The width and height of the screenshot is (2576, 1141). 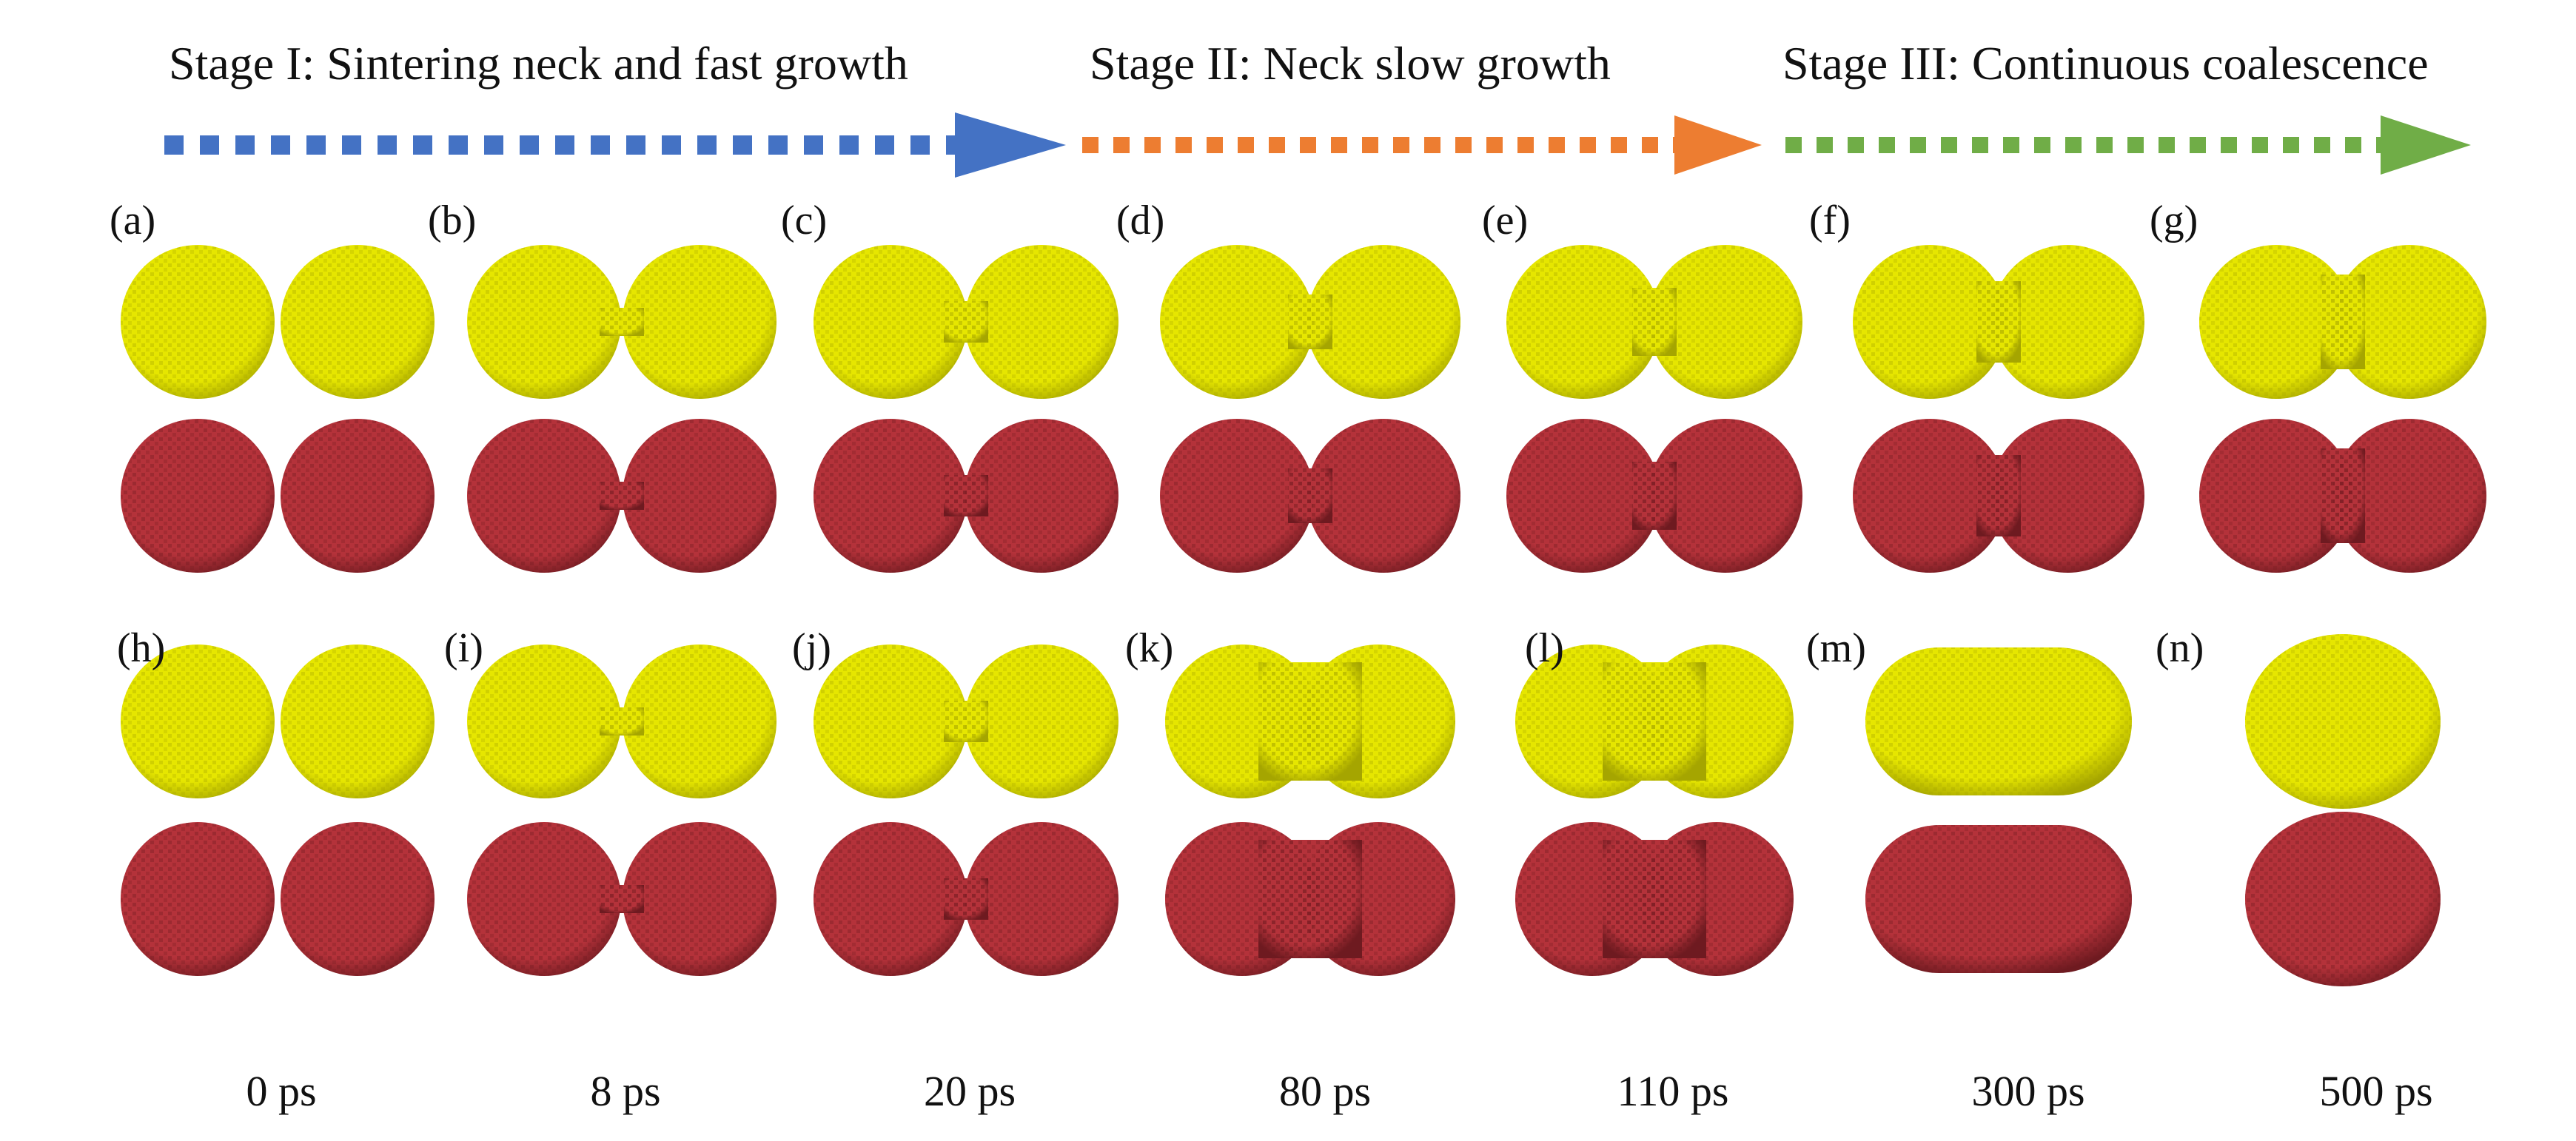 What do you see at coordinates (452, 220) in the screenshot?
I see `panel-label: (b)` at bounding box center [452, 220].